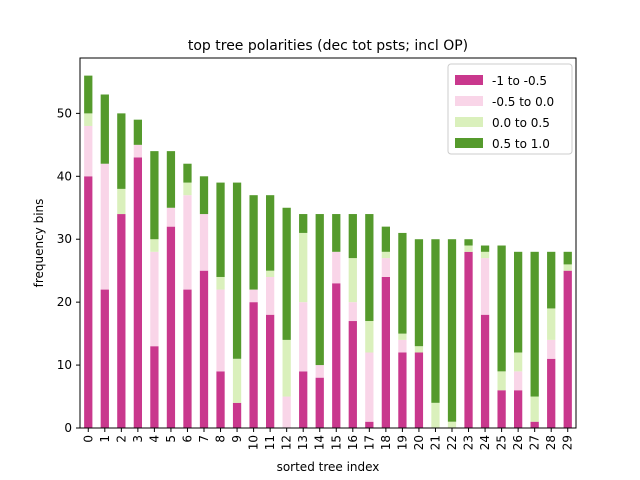 The width and height of the screenshot is (640, 480). What do you see at coordinates (64, 176) in the screenshot?
I see `y-tick-label: 40` at bounding box center [64, 176].